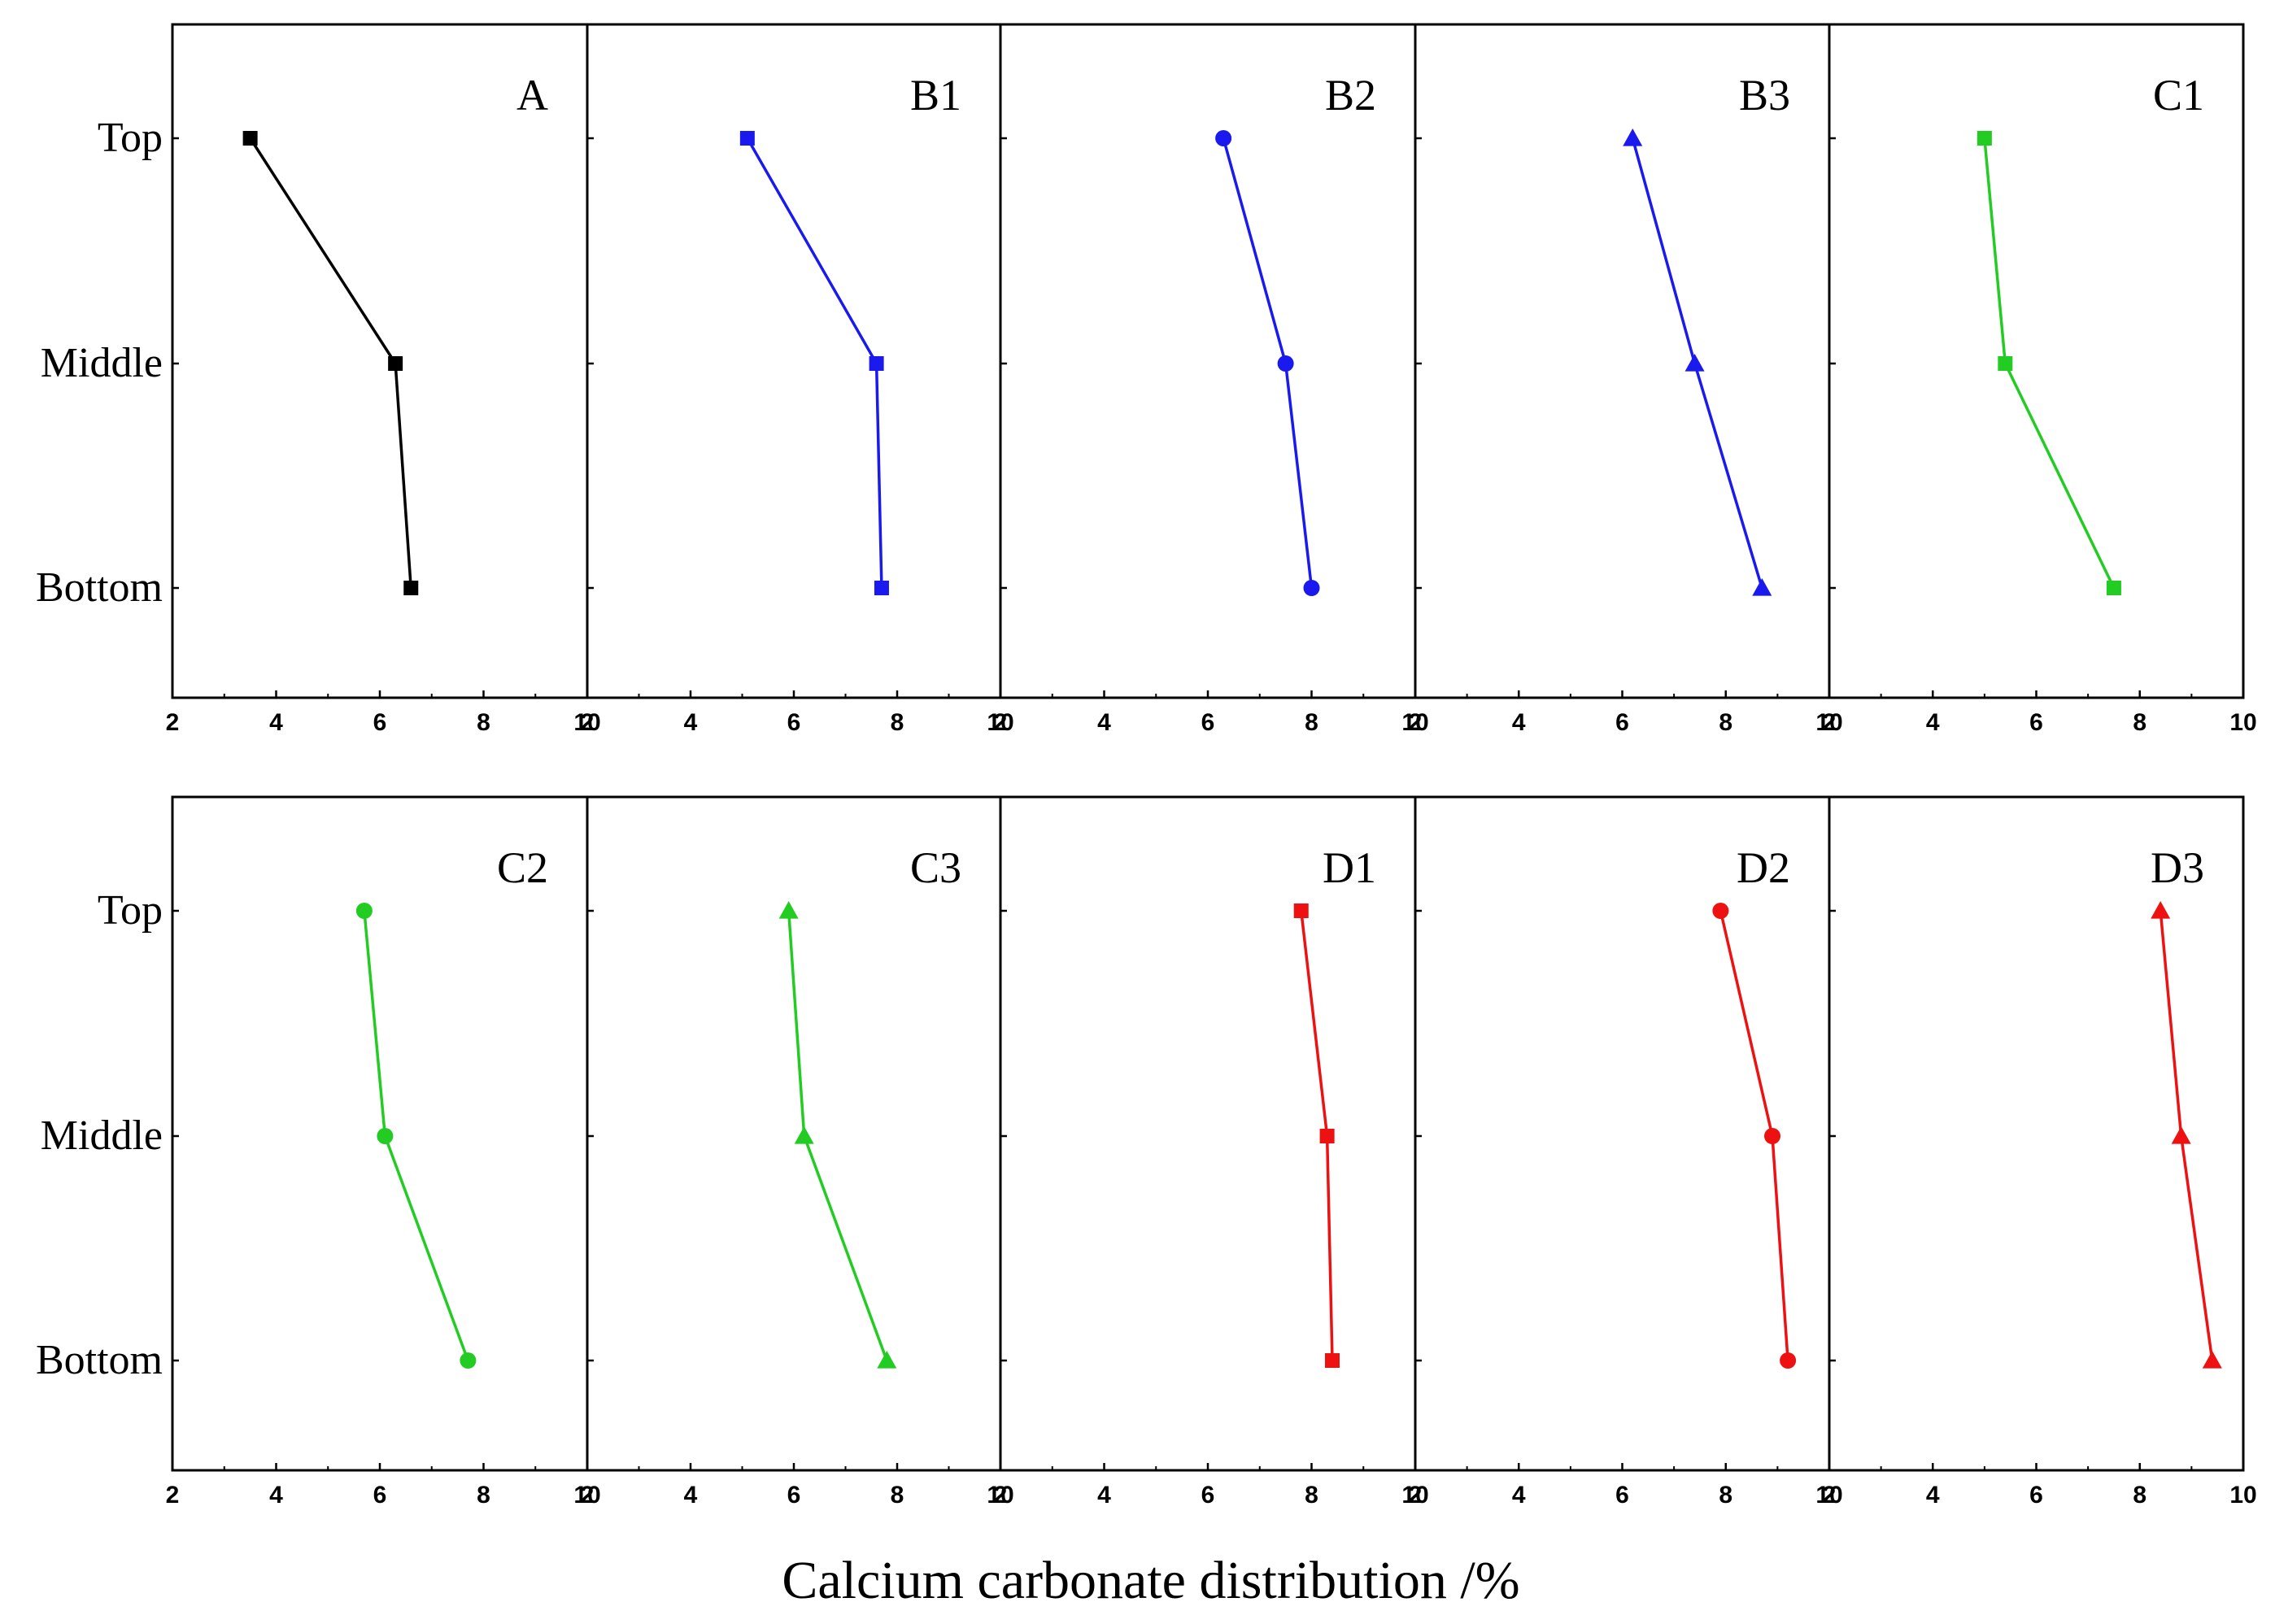 Image resolution: width=2275 pixels, height=1624 pixels. What do you see at coordinates (2178, 95) in the screenshot?
I see `panel-label: C1` at bounding box center [2178, 95].